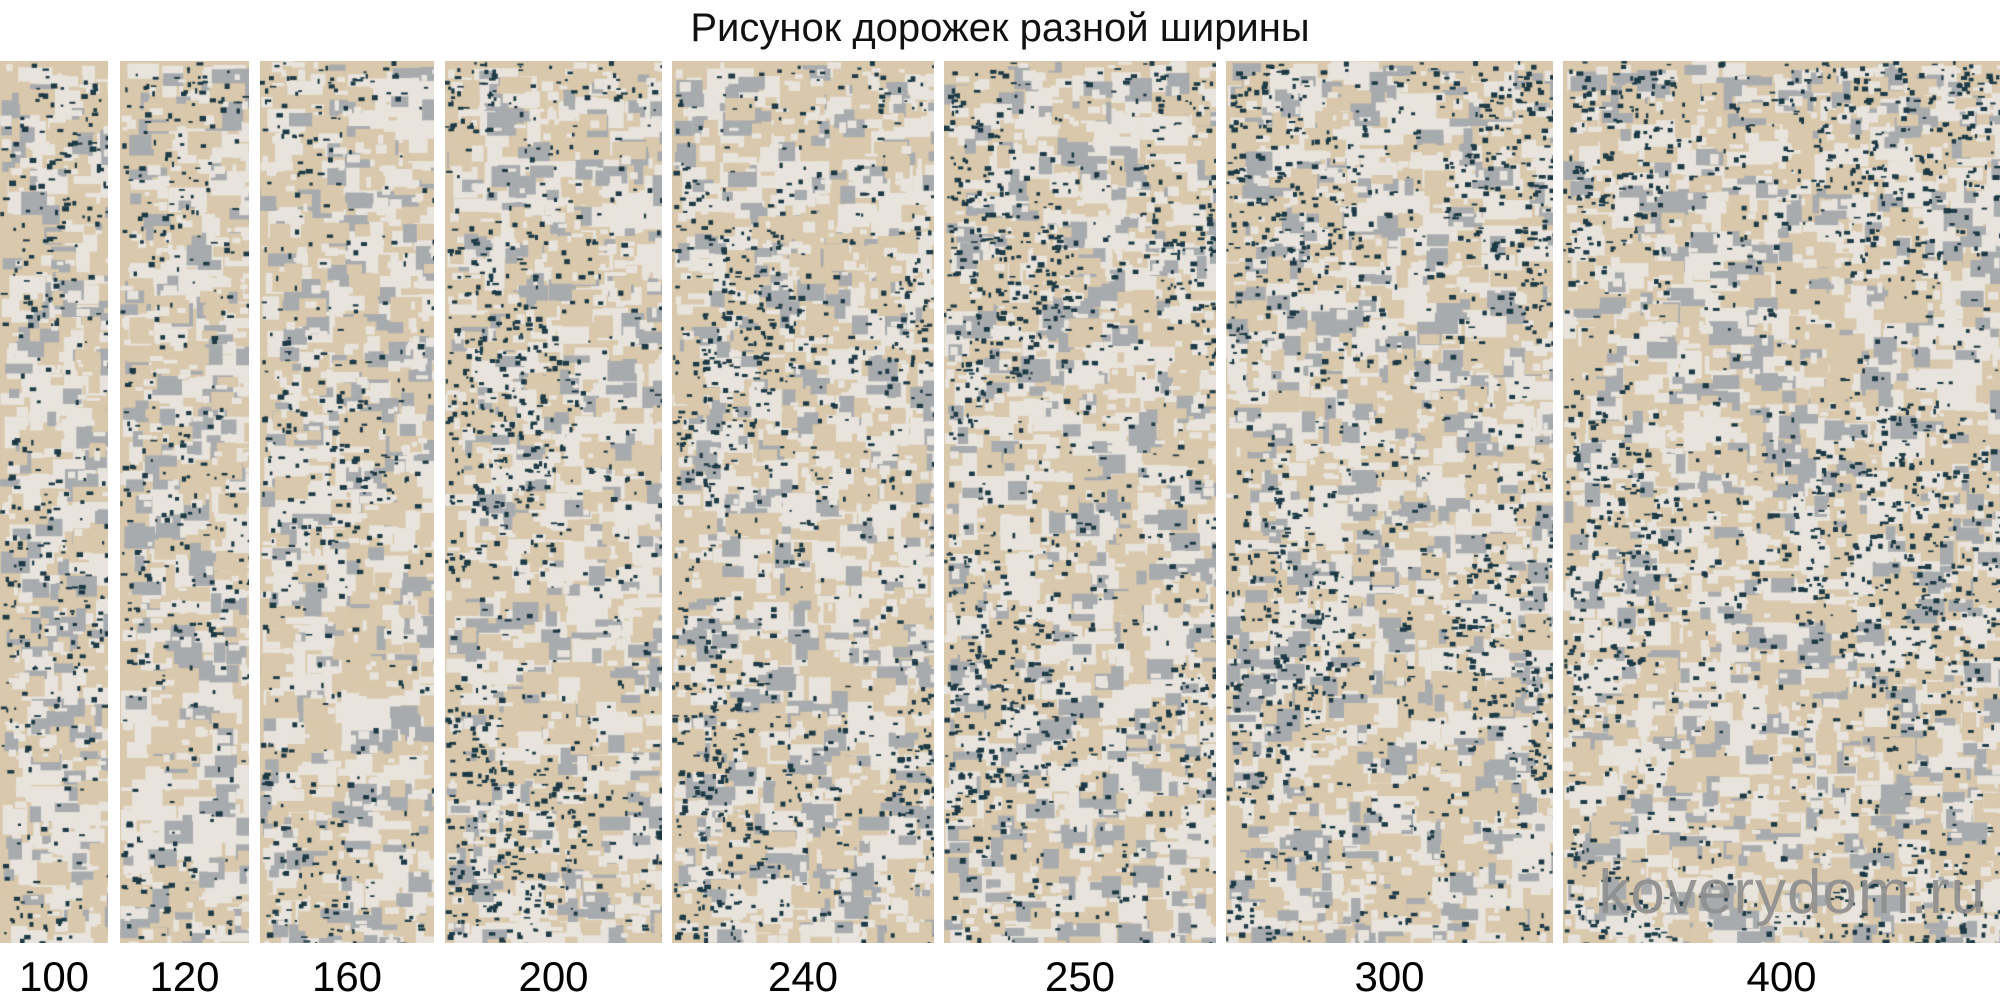 This screenshot has width=2000, height=1005. Describe the element at coordinates (553, 976) in the screenshot. I see `width-label: 200` at that location.